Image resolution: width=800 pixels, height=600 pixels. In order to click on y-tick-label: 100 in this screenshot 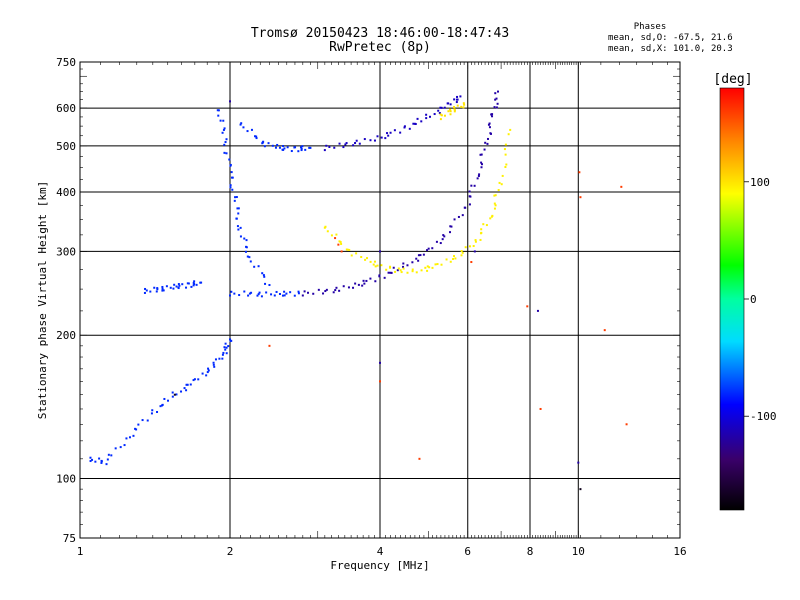, I will do `click(66, 479)`.